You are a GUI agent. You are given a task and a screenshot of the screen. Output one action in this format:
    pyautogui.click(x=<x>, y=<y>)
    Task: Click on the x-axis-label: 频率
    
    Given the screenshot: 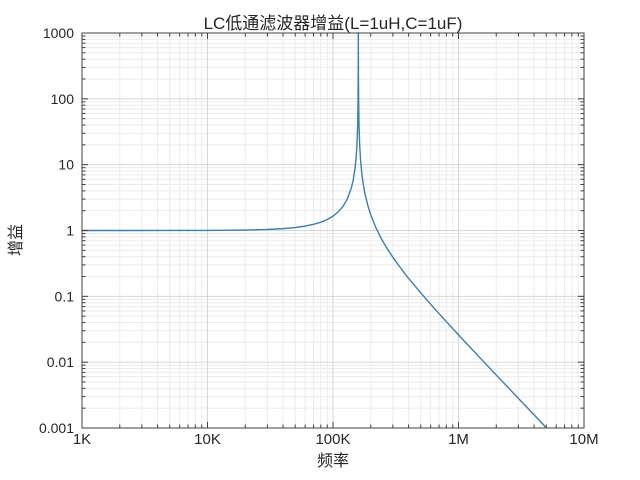 What is the action you would take?
    pyautogui.click(x=332, y=461)
    